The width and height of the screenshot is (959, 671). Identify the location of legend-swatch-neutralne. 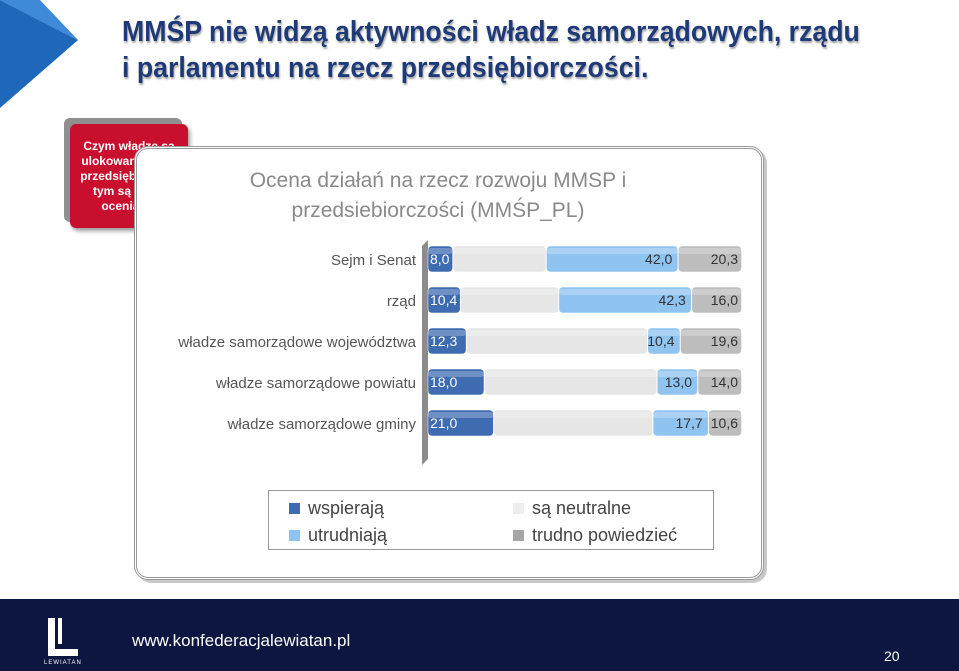
(518, 508).